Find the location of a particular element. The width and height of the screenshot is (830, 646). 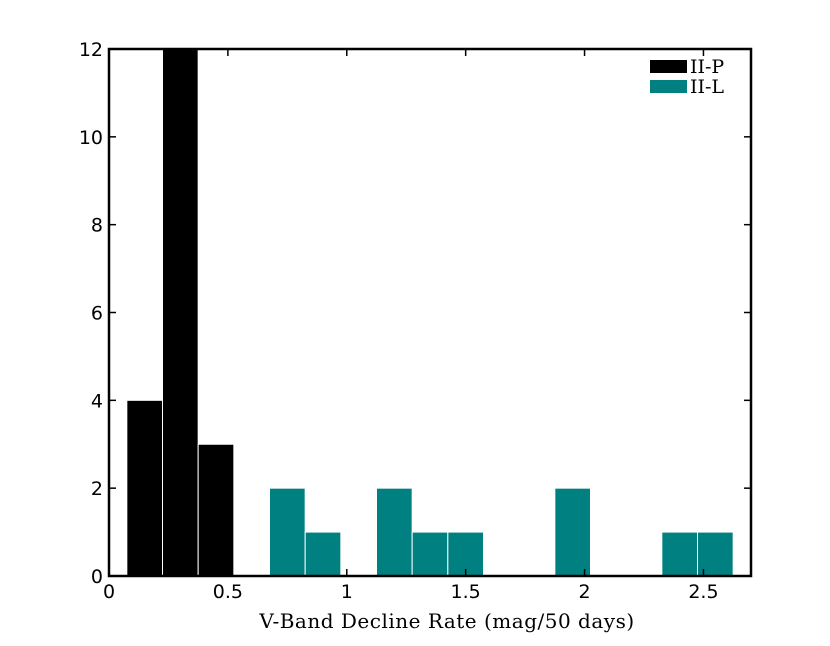

x-axis-label: V-Band Decline Rate (mag/50 days) is located at coordinates (446, 621).